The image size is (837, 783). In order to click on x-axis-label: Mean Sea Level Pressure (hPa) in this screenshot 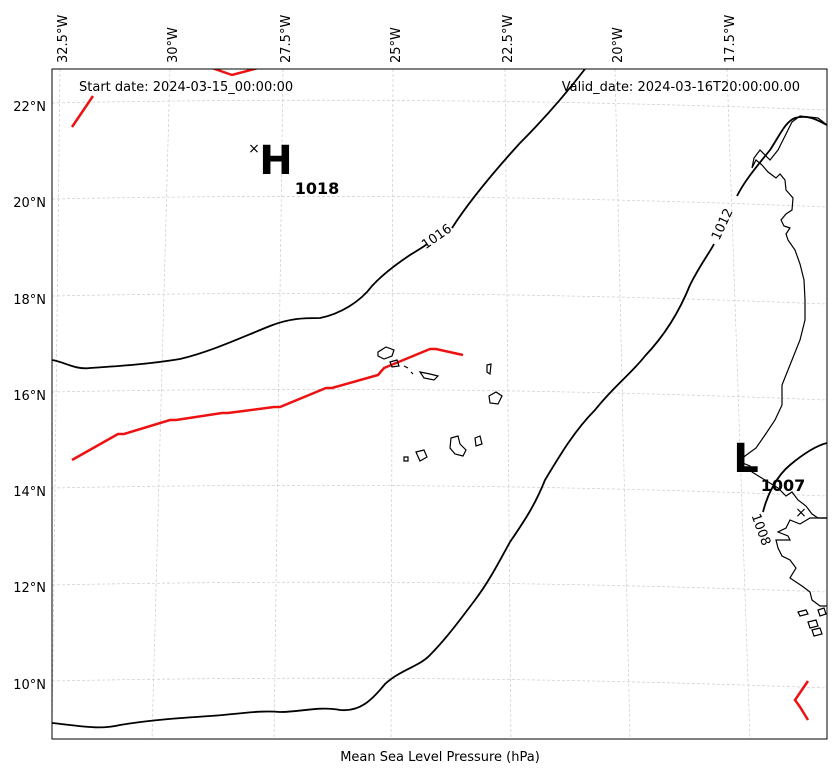, I will do `click(440, 757)`.